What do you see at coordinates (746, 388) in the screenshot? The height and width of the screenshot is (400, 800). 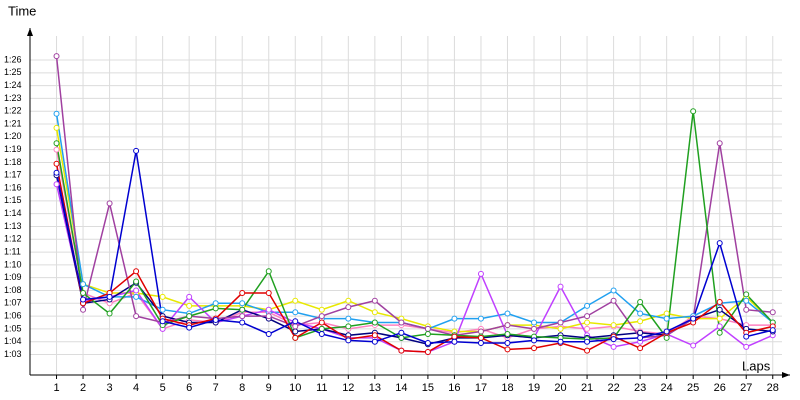 I see `x-tick-label: 27` at bounding box center [746, 388].